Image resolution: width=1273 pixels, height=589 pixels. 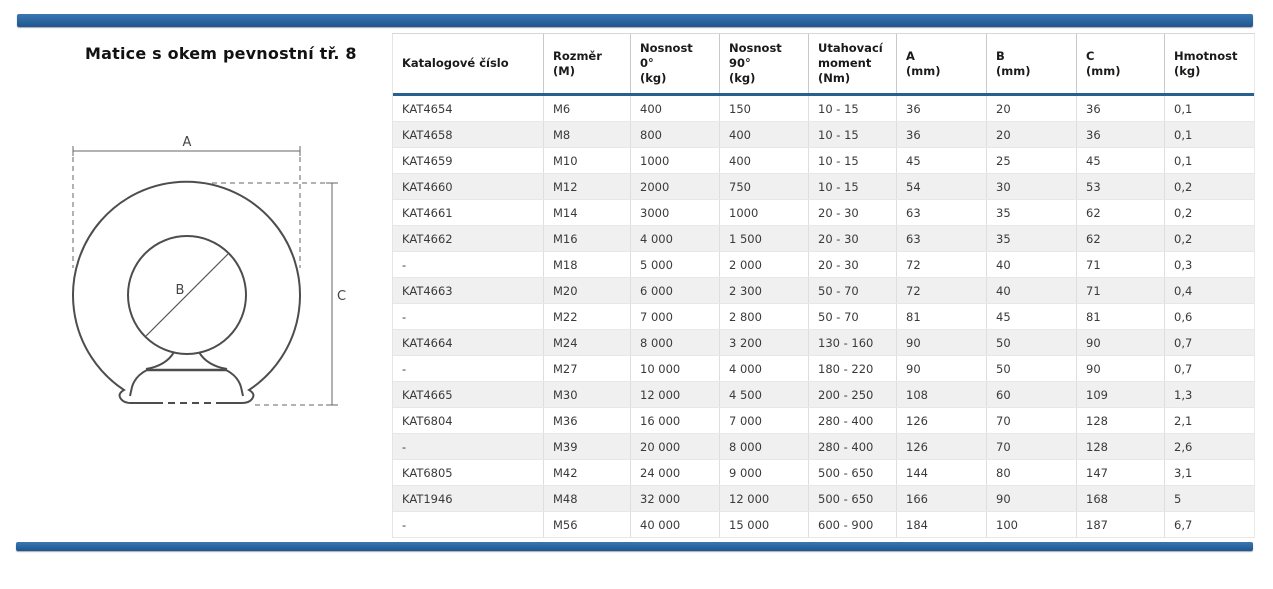 What do you see at coordinates (941, 446) in the screenshot?
I see `table-cell: 126` at bounding box center [941, 446].